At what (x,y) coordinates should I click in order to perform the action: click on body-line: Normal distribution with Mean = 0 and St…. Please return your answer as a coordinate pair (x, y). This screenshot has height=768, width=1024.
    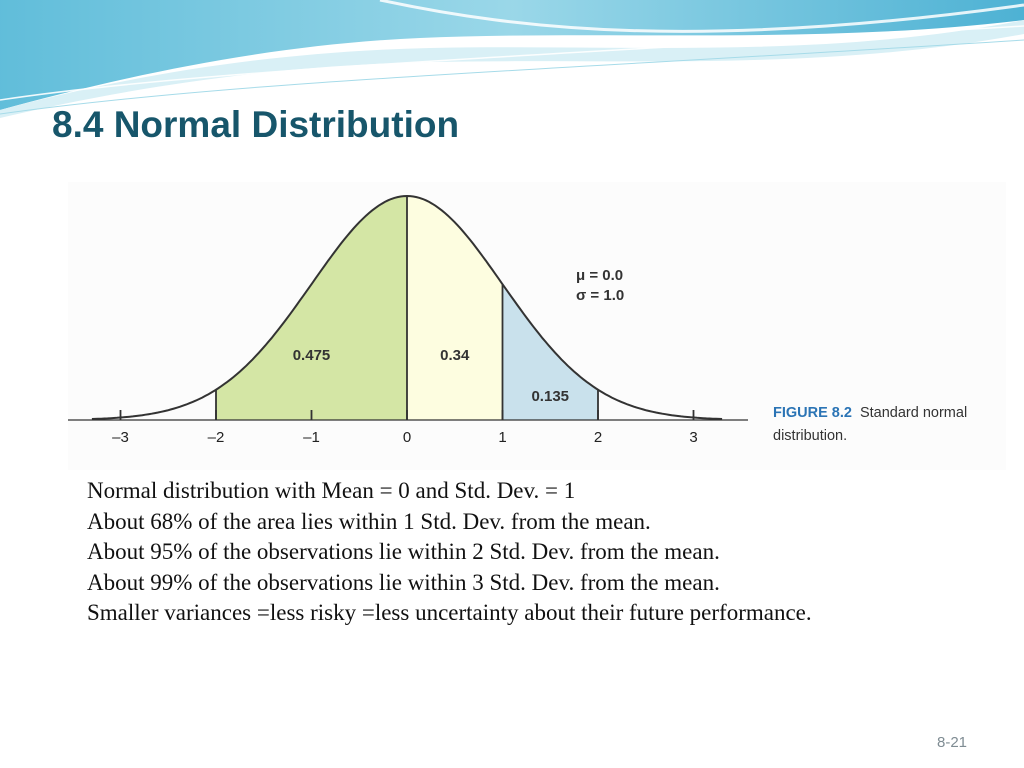
    Looking at the image, I should click on (331, 490).